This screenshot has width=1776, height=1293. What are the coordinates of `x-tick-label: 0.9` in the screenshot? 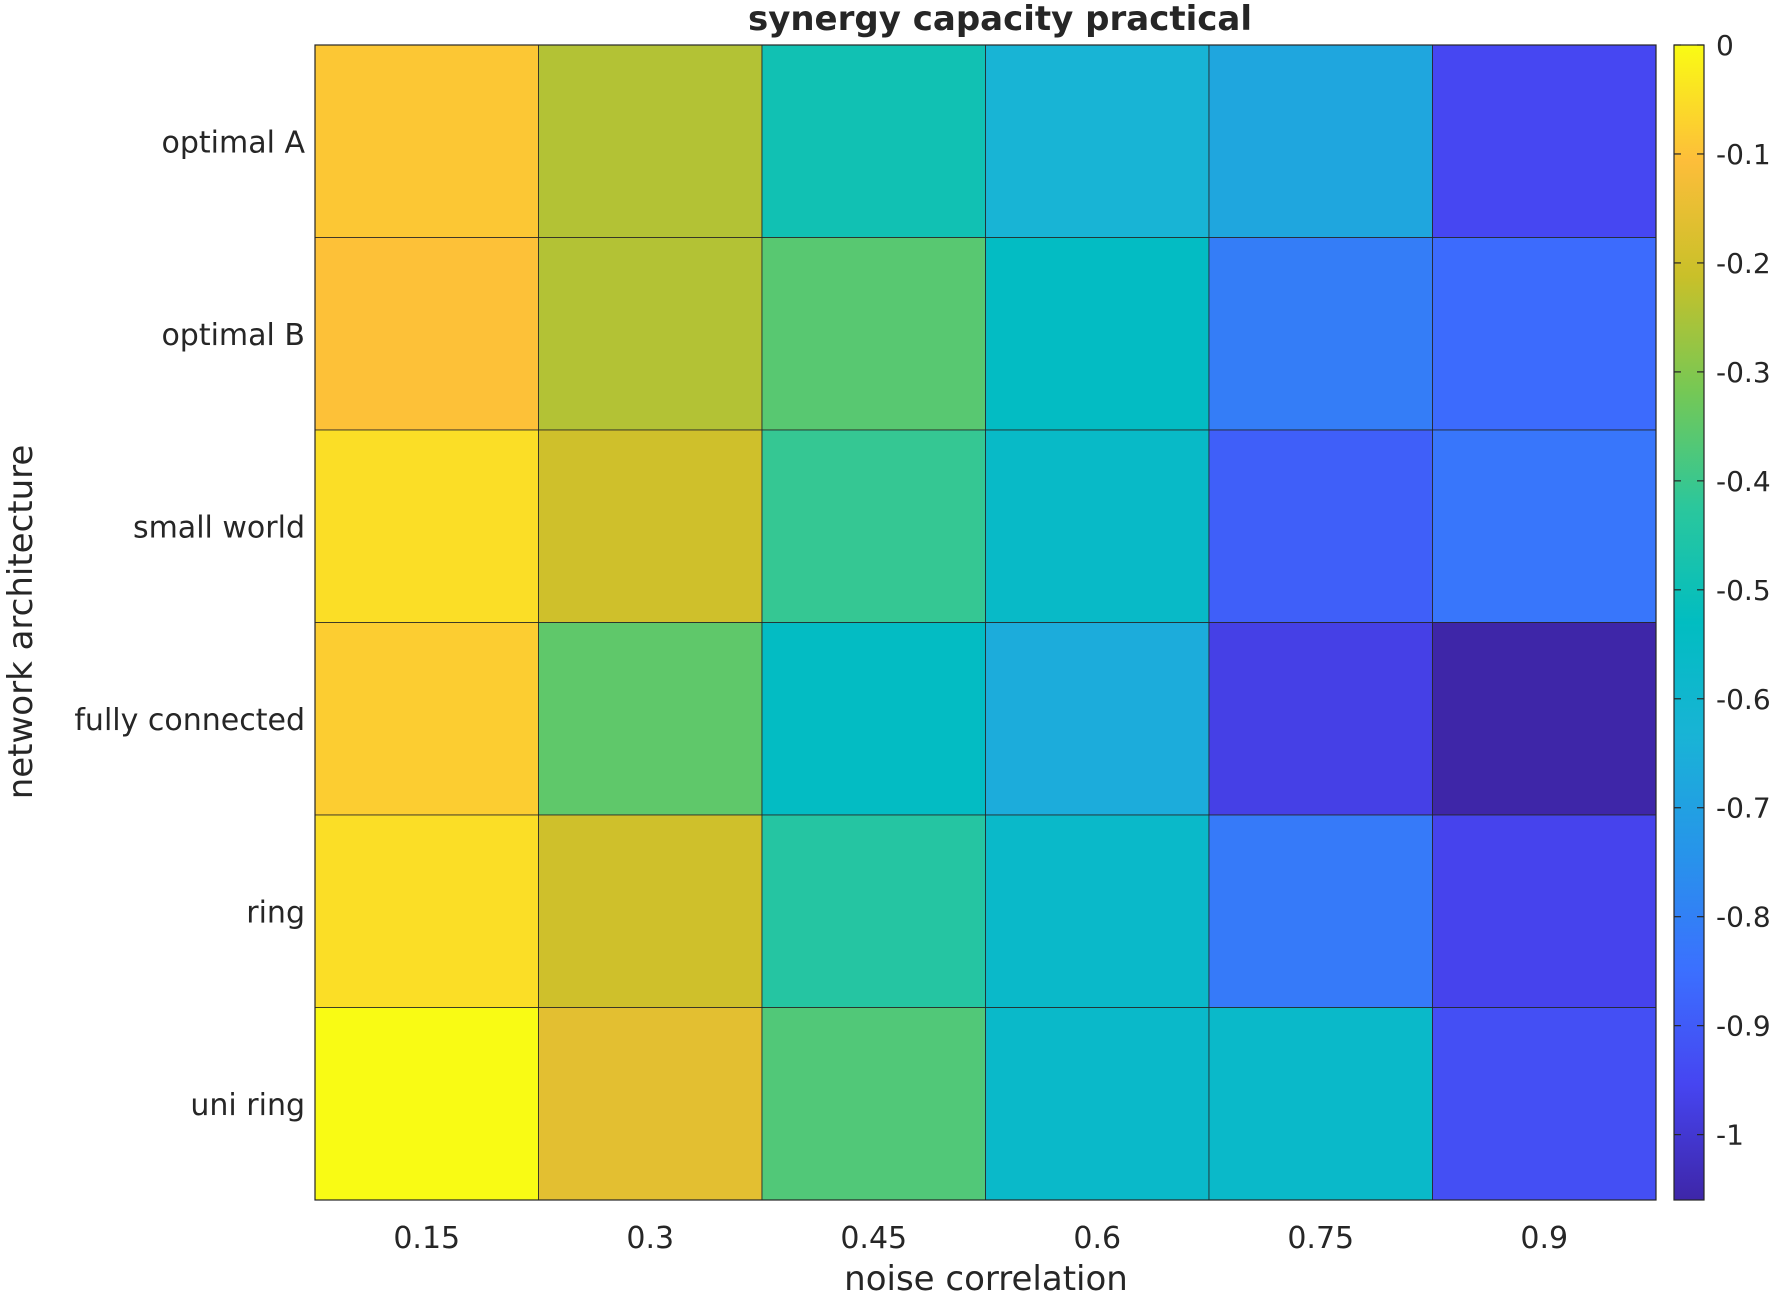 It's located at (1544, 1238).